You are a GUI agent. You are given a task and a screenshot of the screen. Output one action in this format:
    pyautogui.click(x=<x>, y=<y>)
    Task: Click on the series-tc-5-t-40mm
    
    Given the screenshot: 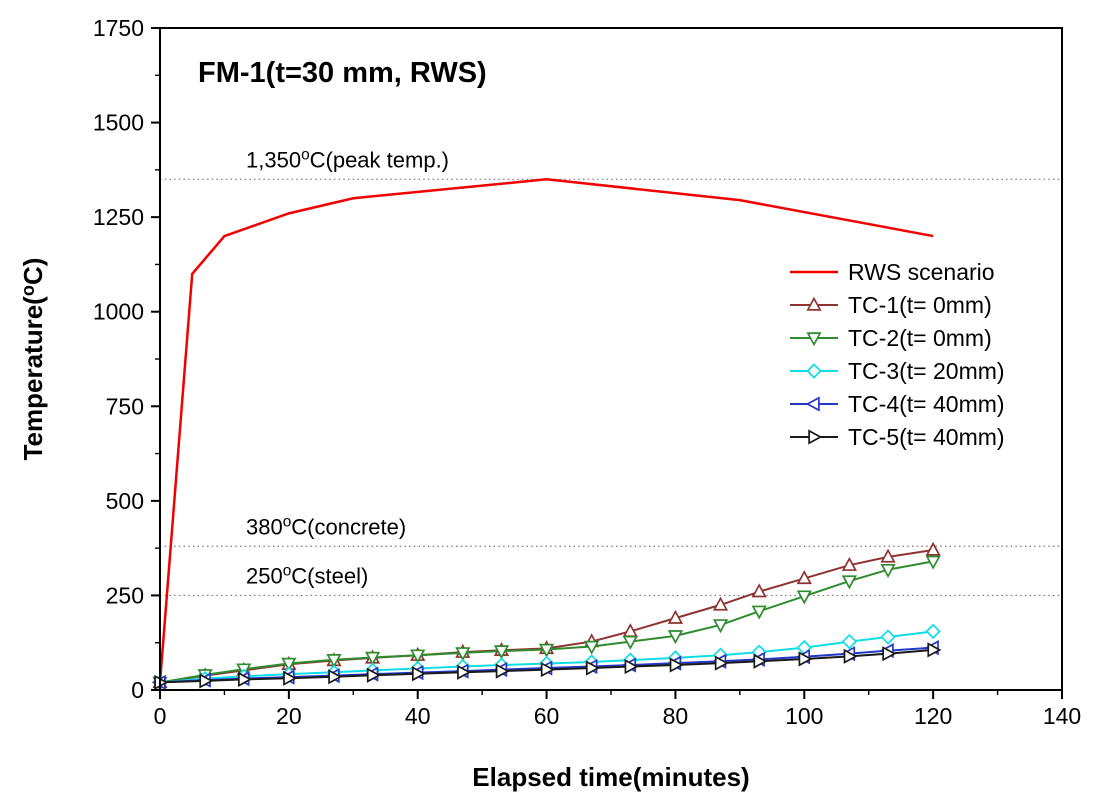 What is the action you would take?
    pyautogui.click(x=548, y=666)
    